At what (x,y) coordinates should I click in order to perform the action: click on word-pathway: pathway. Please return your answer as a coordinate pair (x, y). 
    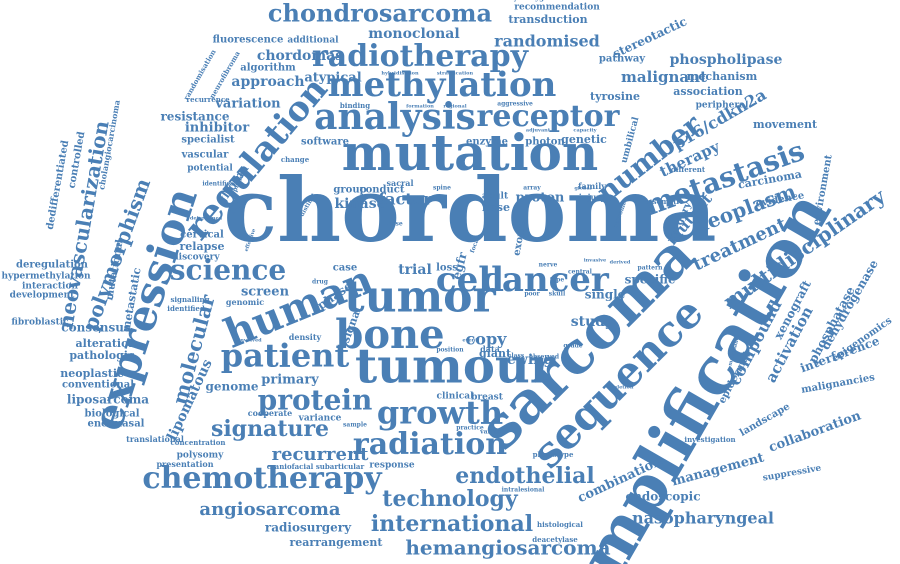
    Looking at the image, I should click on (622, 59).